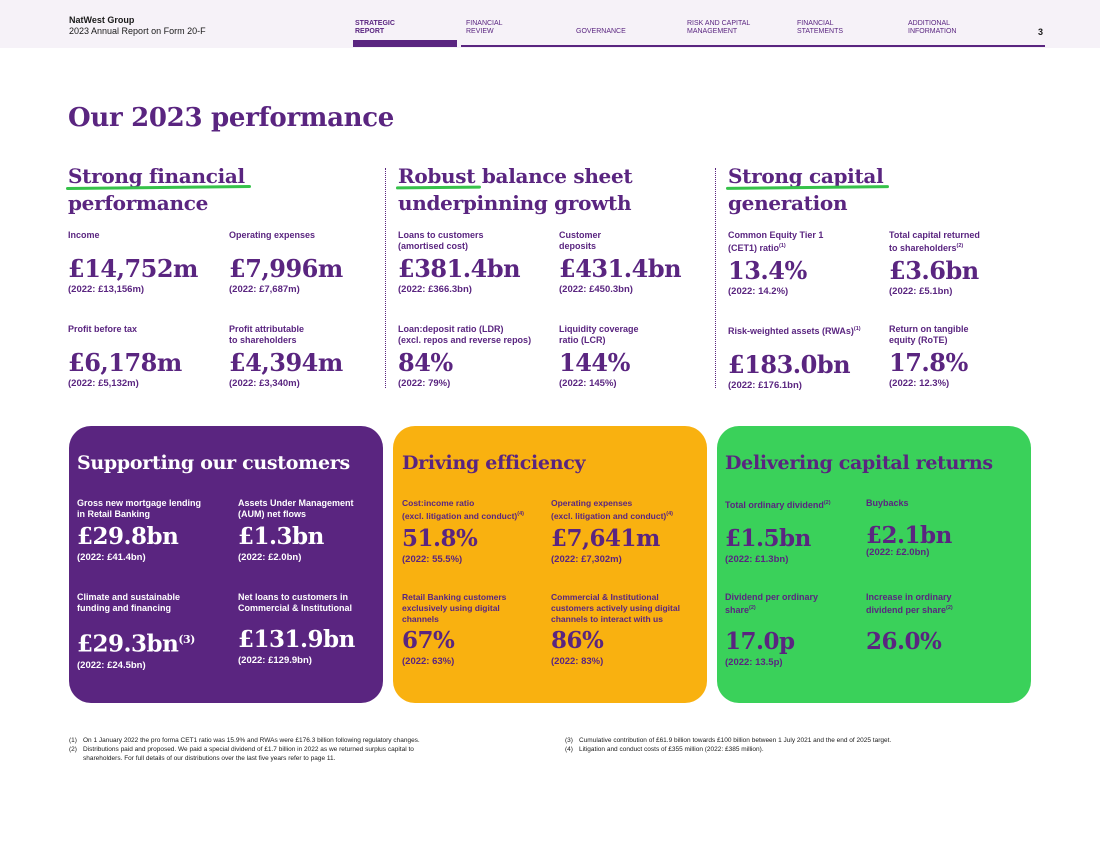 The width and height of the screenshot is (1100, 865). I want to click on metric-prior: (2022: 14.2%), so click(758, 291).